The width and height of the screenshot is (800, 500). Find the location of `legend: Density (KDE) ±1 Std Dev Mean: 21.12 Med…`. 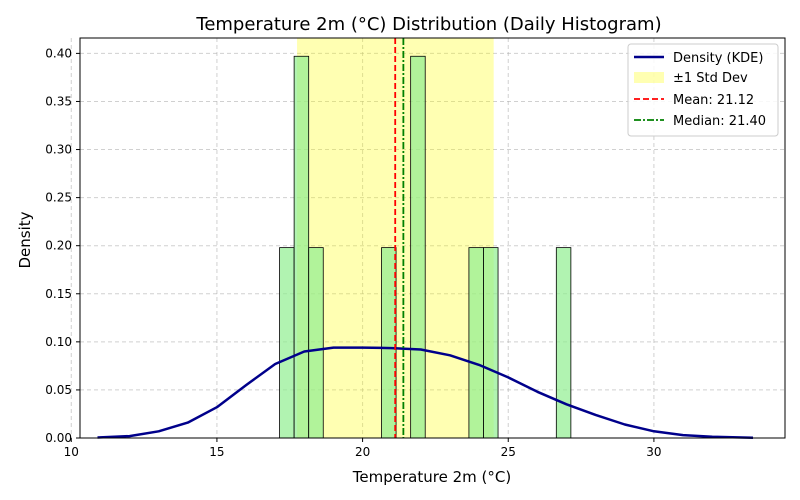

legend: Density (KDE) ±1 Std Dev Mean: 21.12 Med… is located at coordinates (703, 90).